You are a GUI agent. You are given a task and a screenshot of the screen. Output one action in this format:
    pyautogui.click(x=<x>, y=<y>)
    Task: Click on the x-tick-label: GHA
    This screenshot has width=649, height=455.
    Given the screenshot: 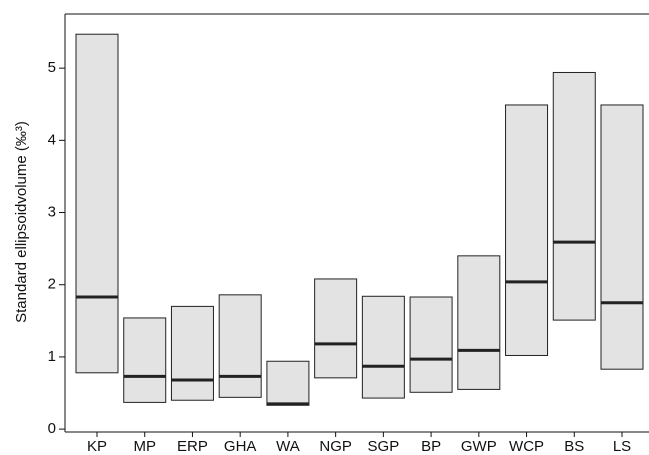 What is the action you would take?
    pyautogui.click(x=240, y=446)
    